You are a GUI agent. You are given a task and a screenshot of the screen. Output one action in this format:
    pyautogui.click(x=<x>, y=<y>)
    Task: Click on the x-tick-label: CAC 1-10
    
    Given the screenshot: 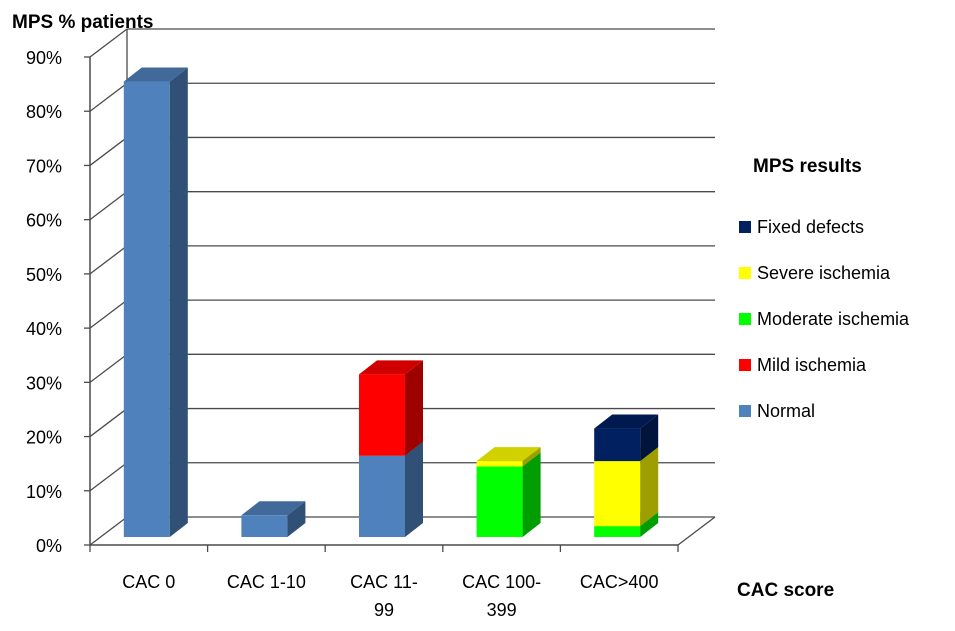 What is the action you would take?
    pyautogui.click(x=266, y=582)
    